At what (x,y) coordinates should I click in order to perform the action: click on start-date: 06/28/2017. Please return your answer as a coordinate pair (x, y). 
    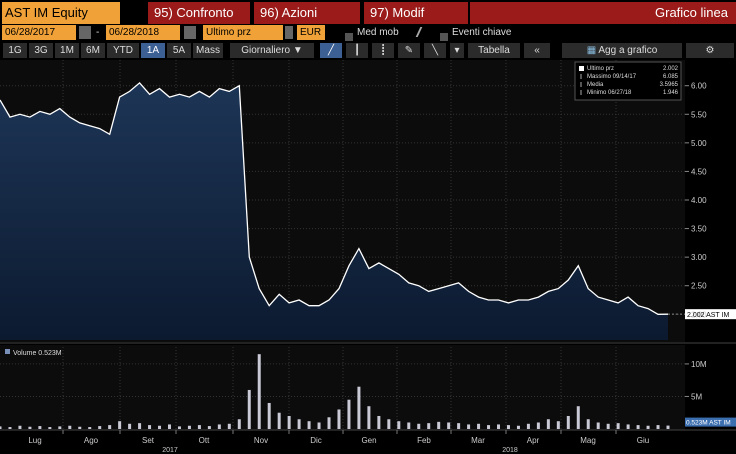
    Looking at the image, I should click on (39, 32).